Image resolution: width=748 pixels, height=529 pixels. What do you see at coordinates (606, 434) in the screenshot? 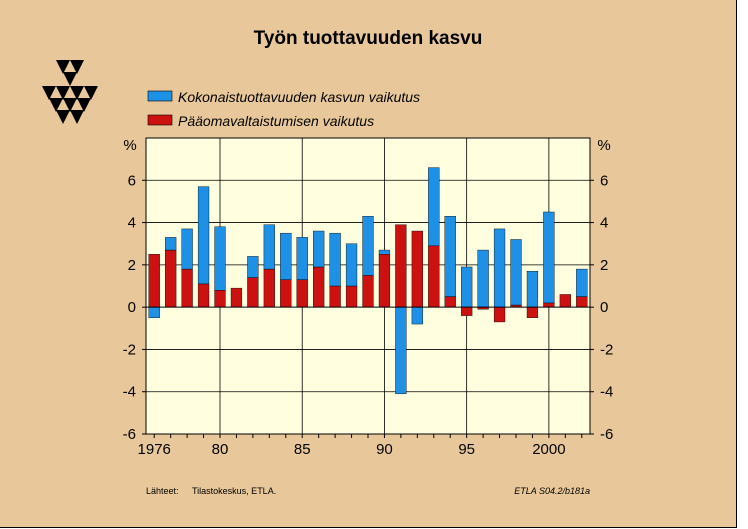
I see `y-tick-label-right: -6` at bounding box center [606, 434].